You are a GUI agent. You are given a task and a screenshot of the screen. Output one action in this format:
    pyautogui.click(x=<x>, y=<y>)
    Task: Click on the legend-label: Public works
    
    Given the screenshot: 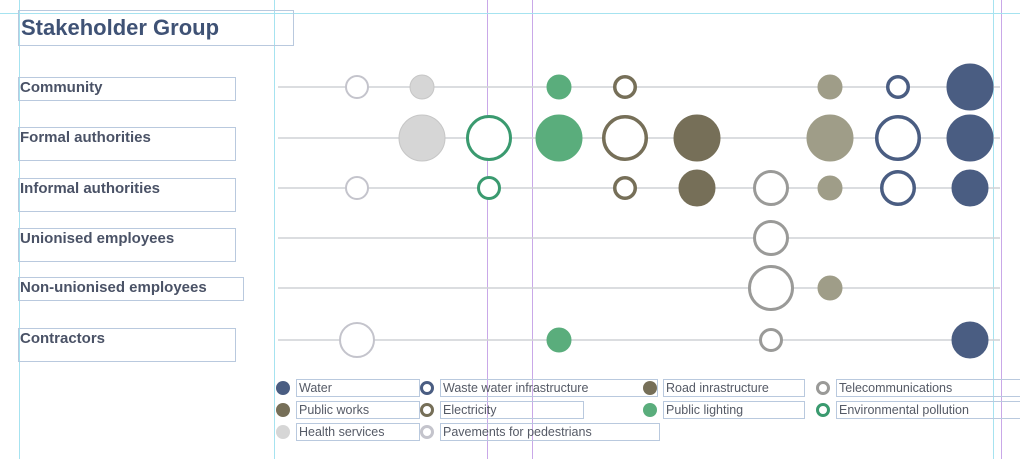 What is the action you would take?
    pyautogui.click(x=358, y=410)
    